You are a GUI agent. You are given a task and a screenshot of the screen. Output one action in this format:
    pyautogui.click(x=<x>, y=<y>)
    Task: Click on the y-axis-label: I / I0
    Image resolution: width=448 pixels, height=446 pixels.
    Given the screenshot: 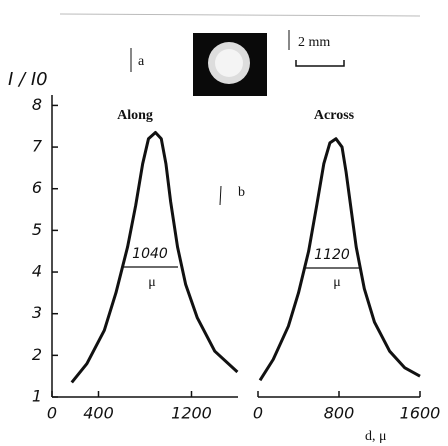 What is the action you would take?
    pyautogui.click(x=28, y=79)
    